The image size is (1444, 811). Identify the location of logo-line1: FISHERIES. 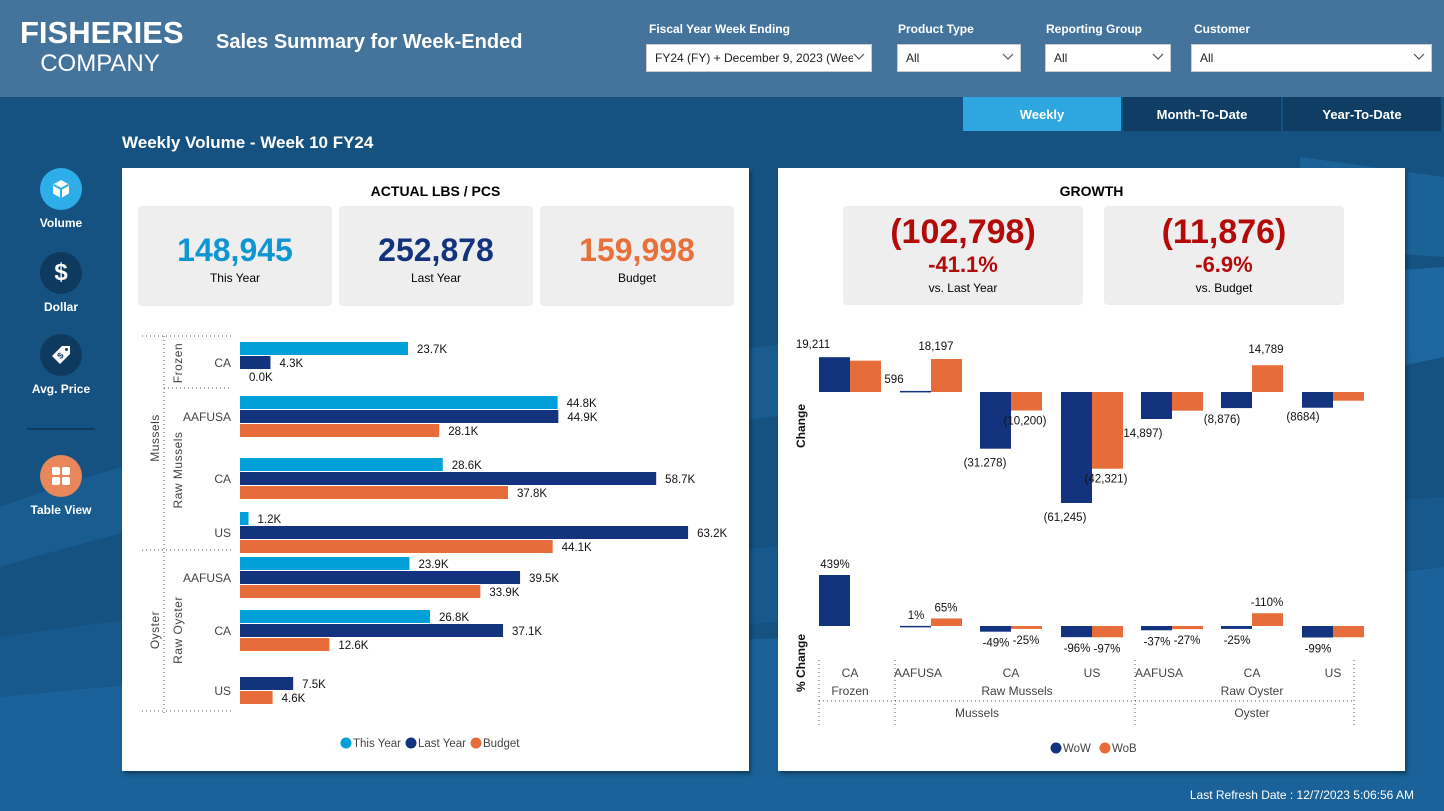
(102, 32).